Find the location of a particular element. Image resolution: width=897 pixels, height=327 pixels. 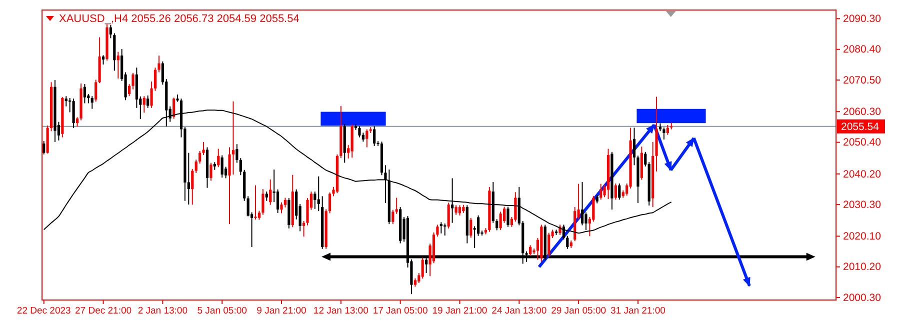

x-tick-label: 17 Jan 05:00 is located at coordinates (400, 311).